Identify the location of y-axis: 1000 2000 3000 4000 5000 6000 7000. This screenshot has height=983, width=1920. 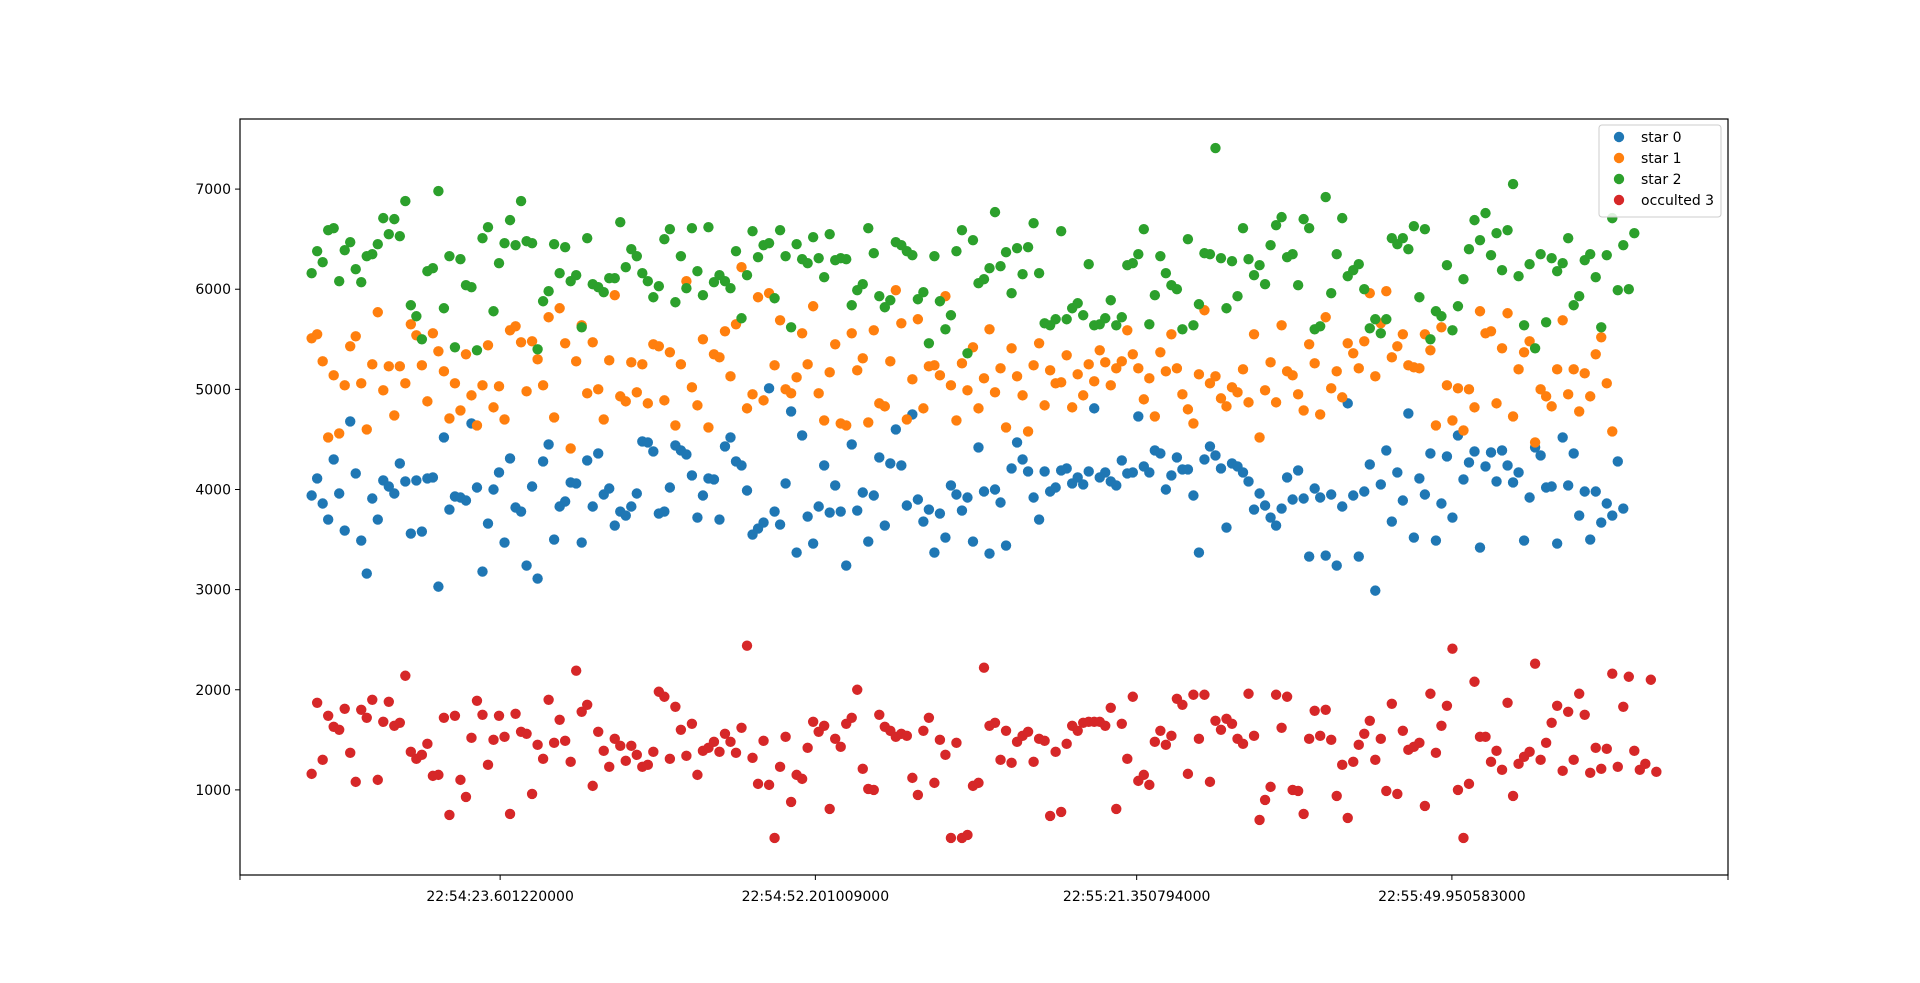
(217, 490).